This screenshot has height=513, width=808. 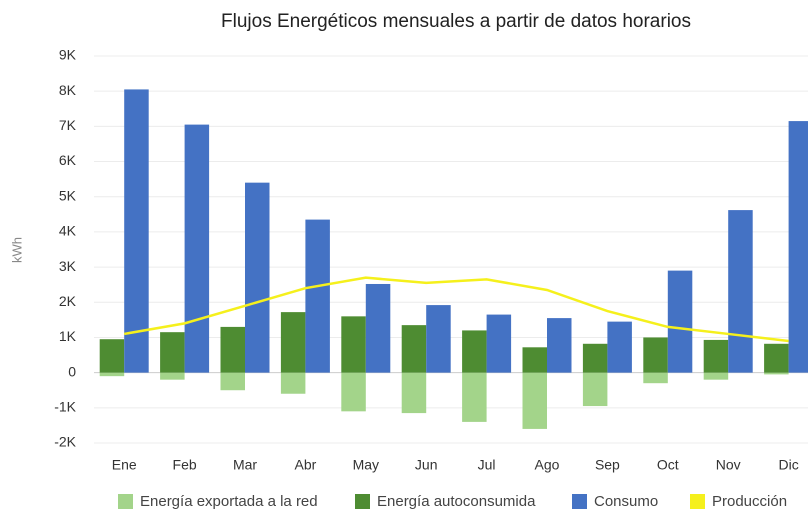 What do you see at coordinates (68, 160) in the screenshot?
I see `y-tick-label: 6K` at bounding box center [68, 160].